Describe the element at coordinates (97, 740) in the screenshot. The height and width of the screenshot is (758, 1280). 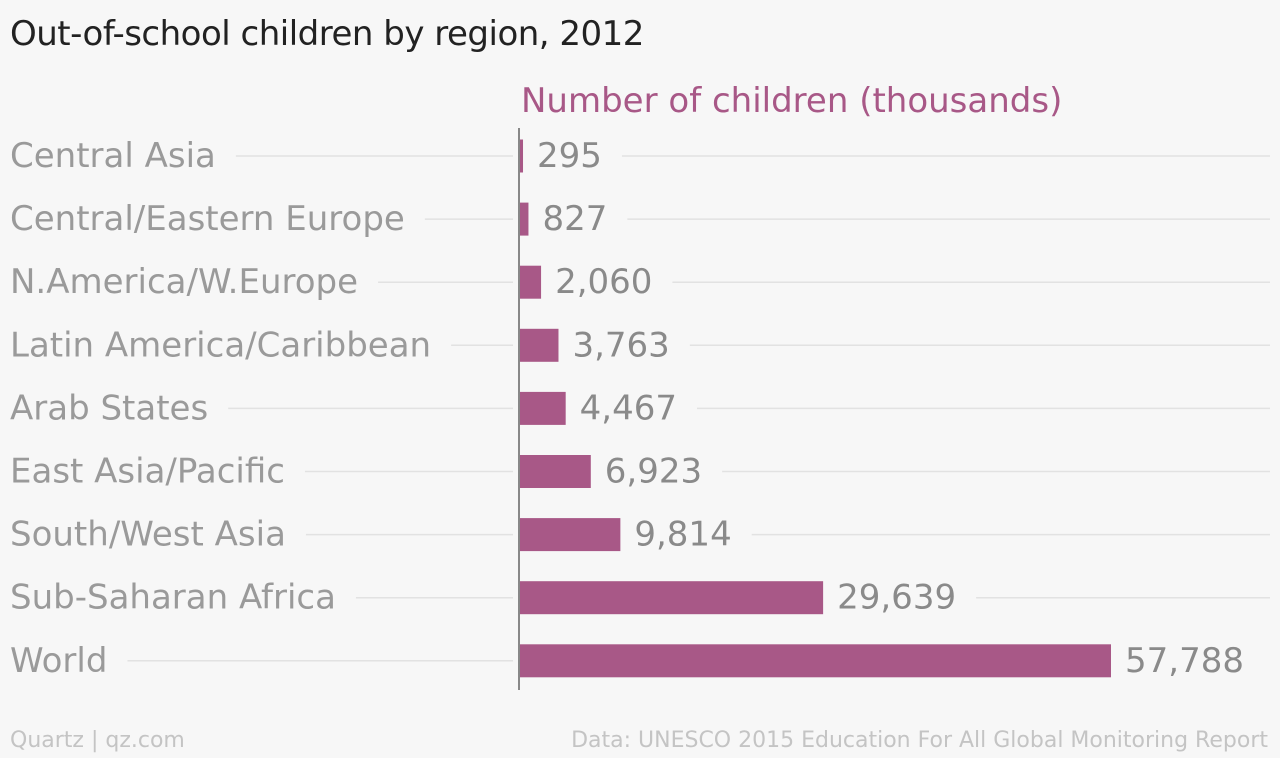
I see `footer-source: Quartz | qz.com` at that location.